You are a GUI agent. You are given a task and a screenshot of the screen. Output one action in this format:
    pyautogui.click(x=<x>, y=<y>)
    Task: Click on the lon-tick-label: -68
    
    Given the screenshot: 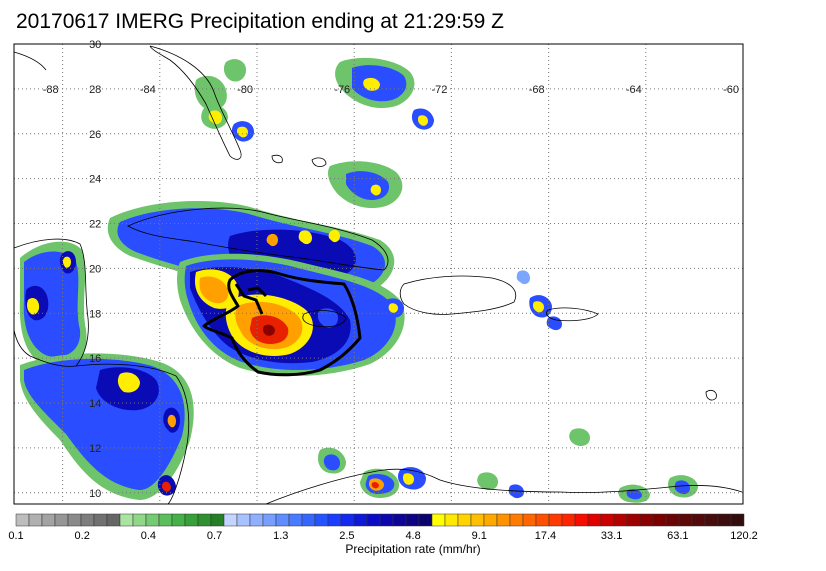 What is the action you would take?
    pyautogui.click(x=537, y=90)
    